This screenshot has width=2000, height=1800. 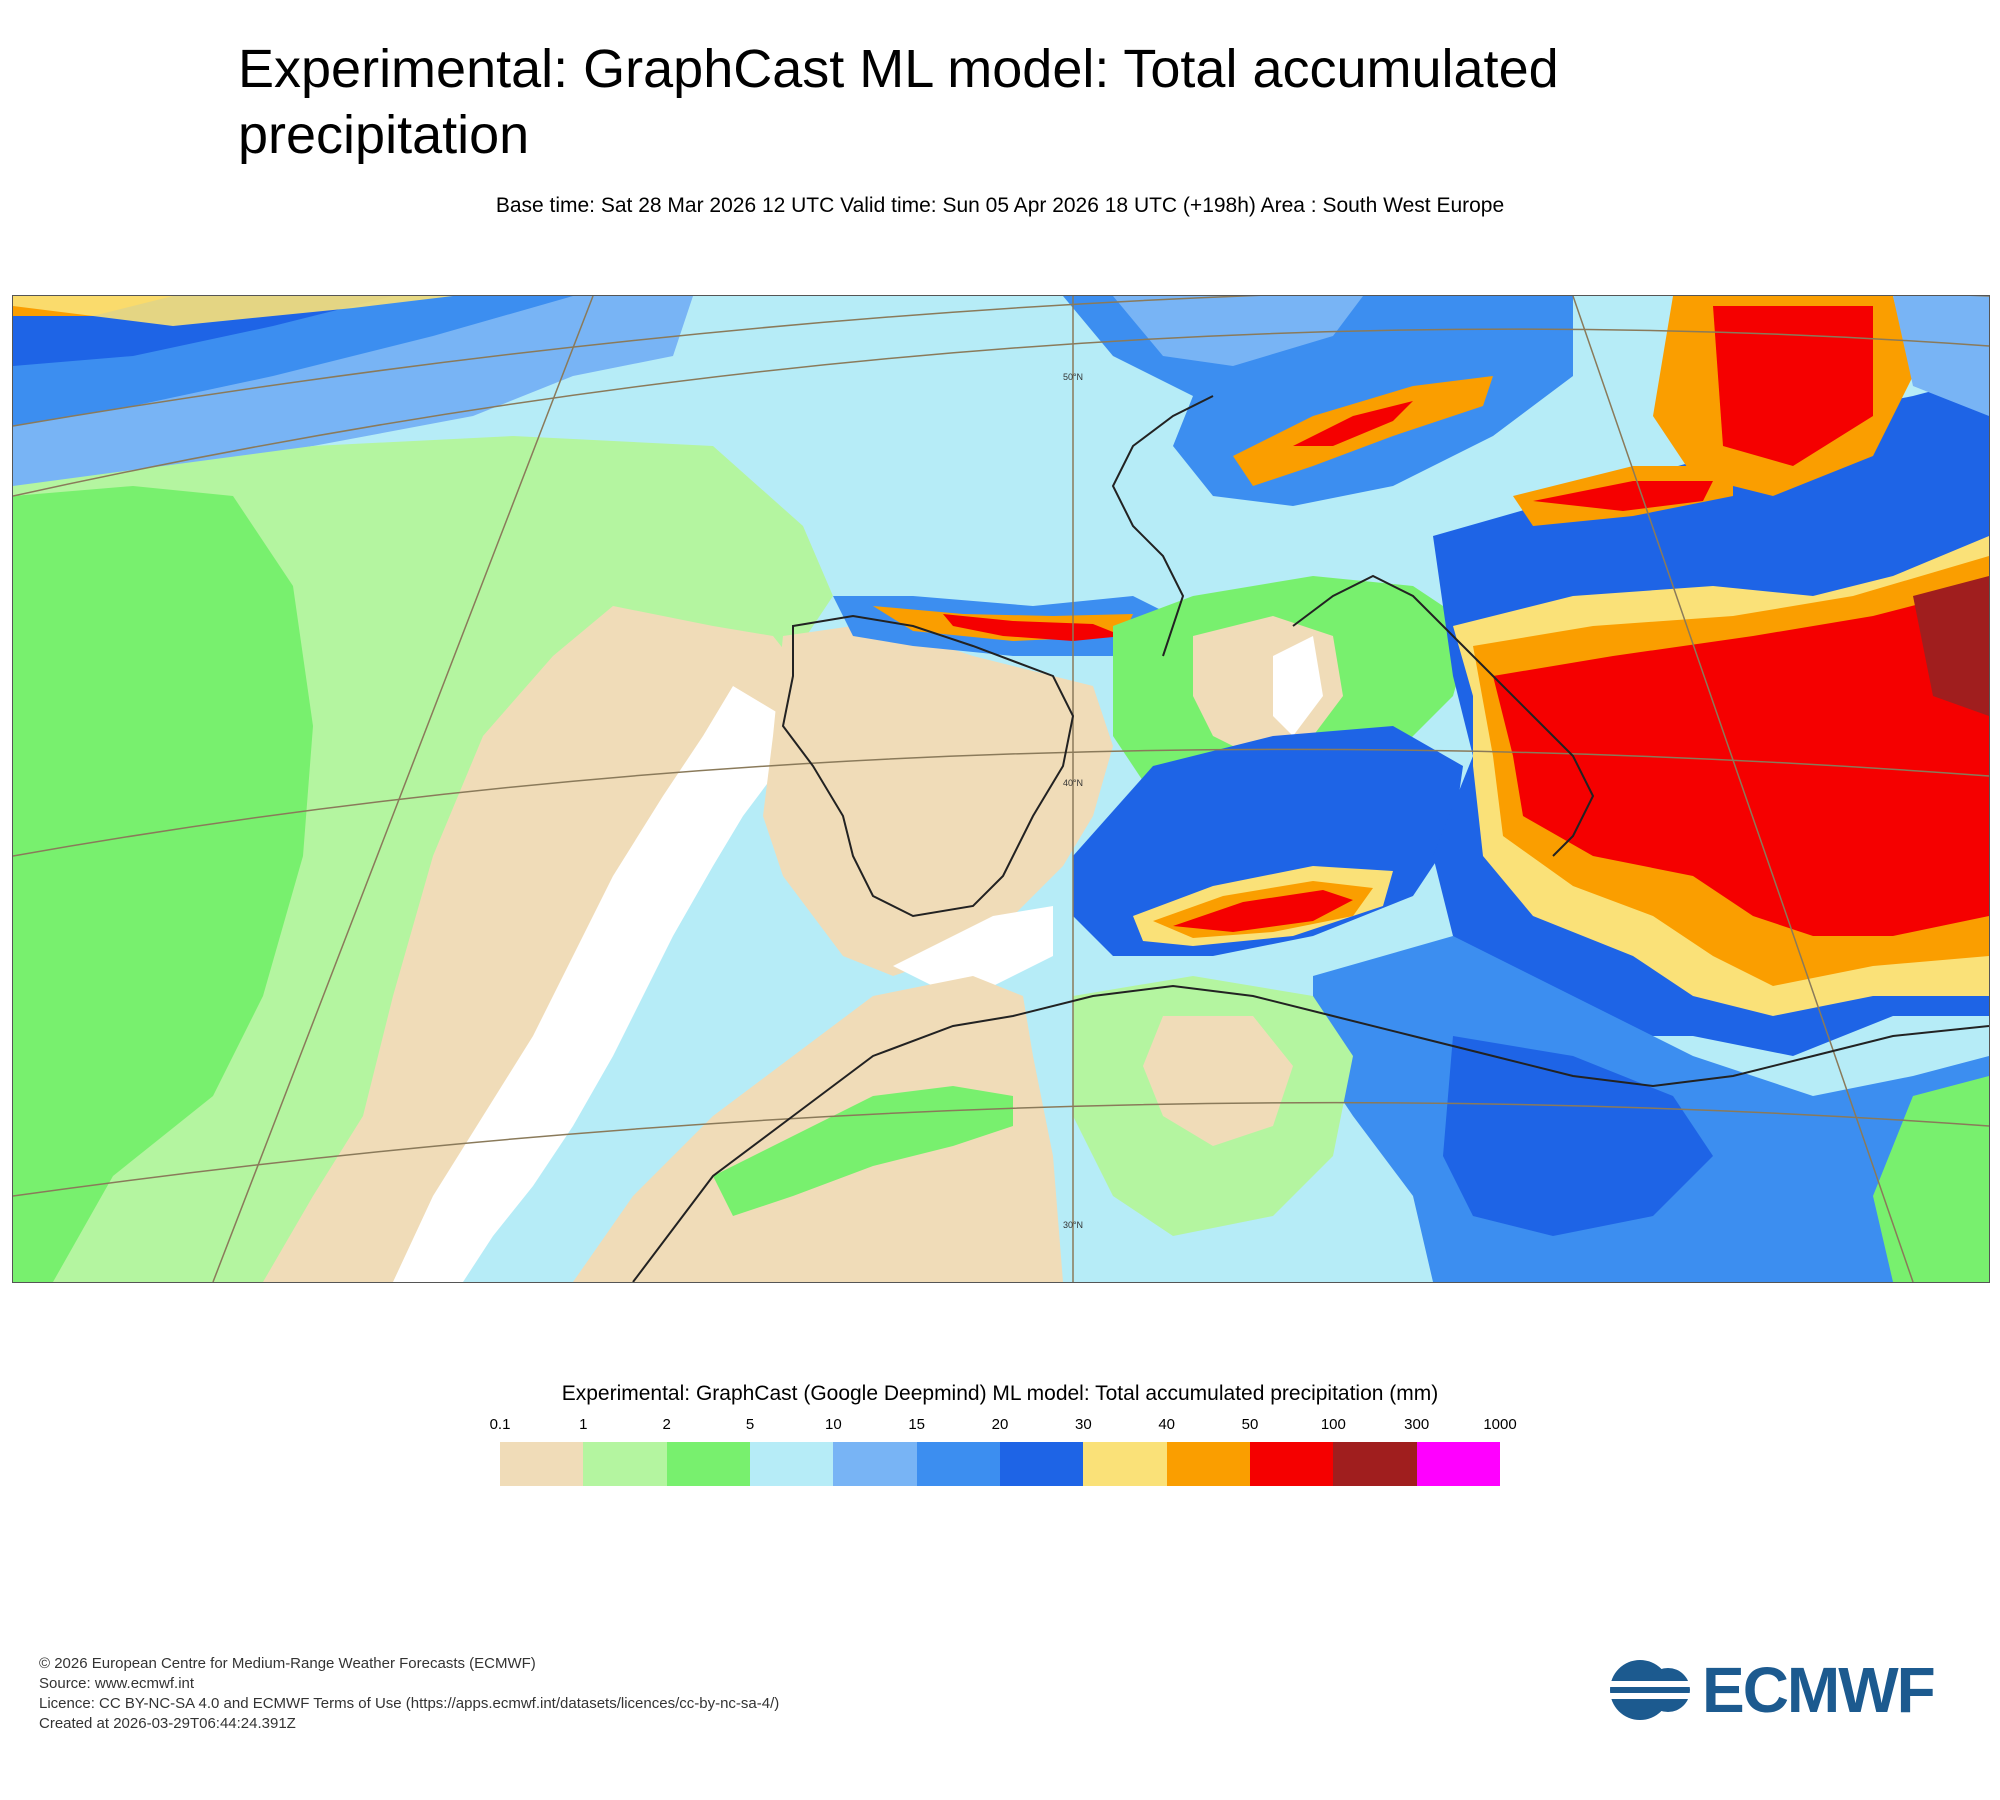 What do you see at coordinates (1000, 1424) in the screenshot?
I see `legend-tick-label: 20` at bounding box center [1000, 1424].